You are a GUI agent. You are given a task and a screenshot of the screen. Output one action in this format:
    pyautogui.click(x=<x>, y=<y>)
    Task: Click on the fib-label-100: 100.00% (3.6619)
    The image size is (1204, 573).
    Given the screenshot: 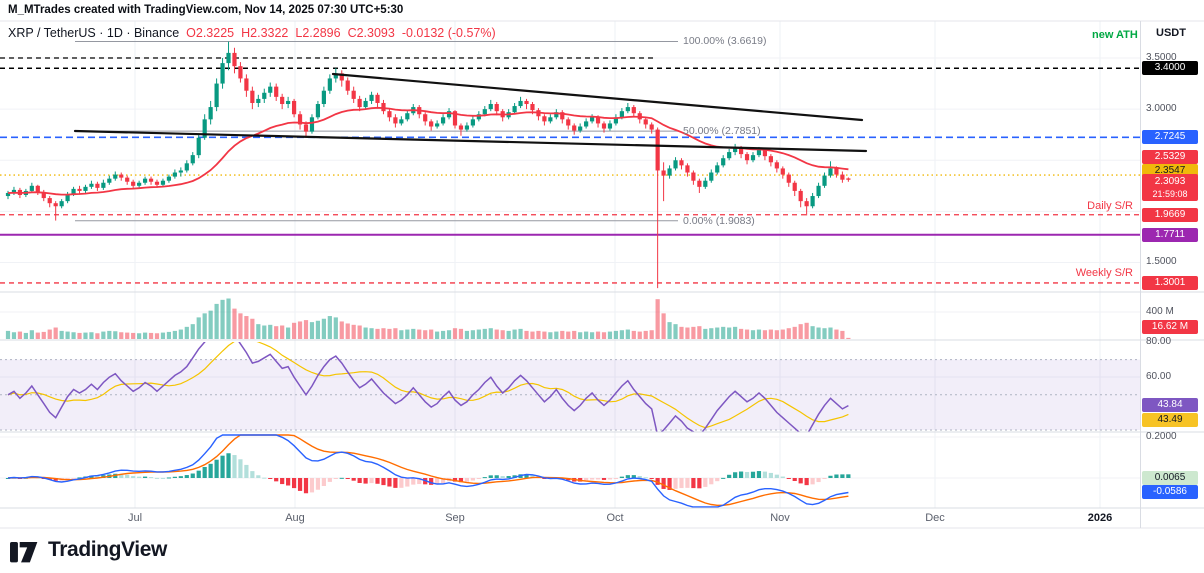 What is the action you would take?
    pyautogui.click(x=725, y=41)
    